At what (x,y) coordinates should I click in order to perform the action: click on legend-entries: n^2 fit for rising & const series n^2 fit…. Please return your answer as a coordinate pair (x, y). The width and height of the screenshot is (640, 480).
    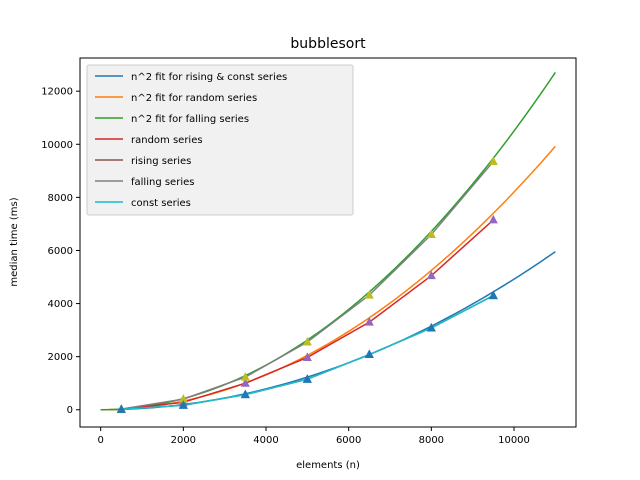
    Looking at the image, I should click on (191, 140).